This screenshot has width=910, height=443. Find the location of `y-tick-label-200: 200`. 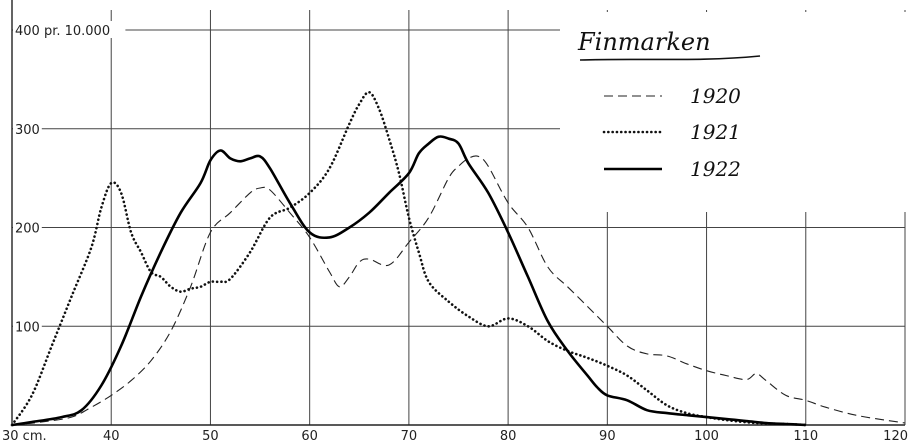

y-tick-label-200: 200 is located at coordinates (27, 229).